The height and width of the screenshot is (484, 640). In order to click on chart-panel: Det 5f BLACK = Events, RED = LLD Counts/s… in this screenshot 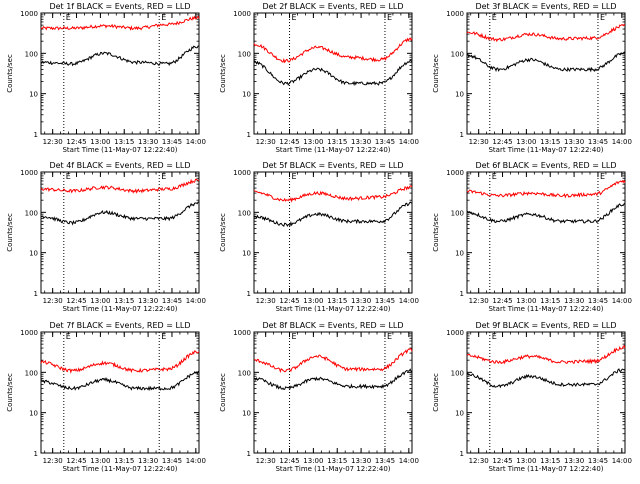, I will do `click(319, 237)`.